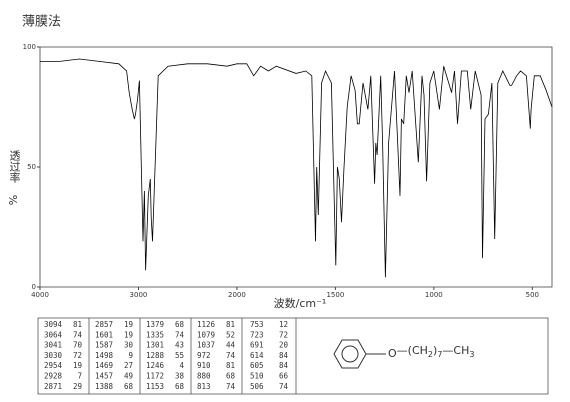 The image size is (570, 402). Describe the element at coordinates (257, 376) in the screenshot. I see `peak-wavenumber: 510` at that location.